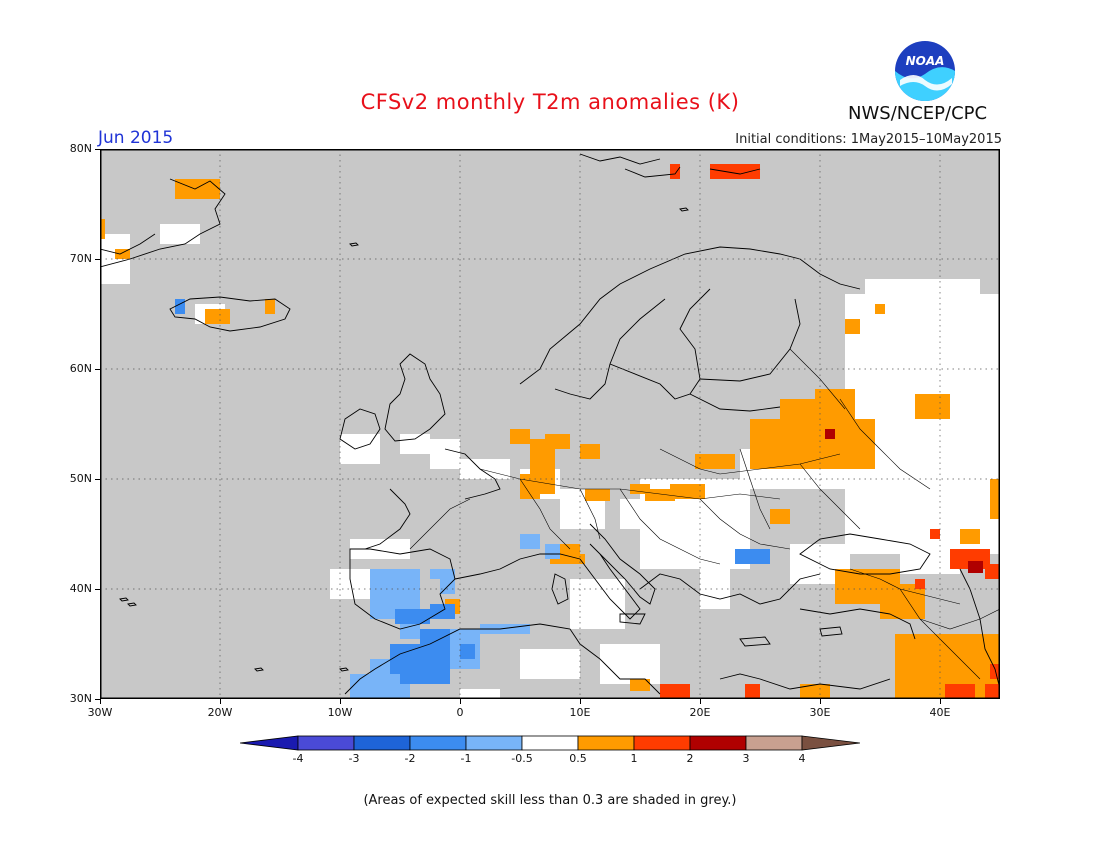 The height and width of the screenshot is (850, 1100). I want to click on longitude-label: 30E, so click(820, 712).